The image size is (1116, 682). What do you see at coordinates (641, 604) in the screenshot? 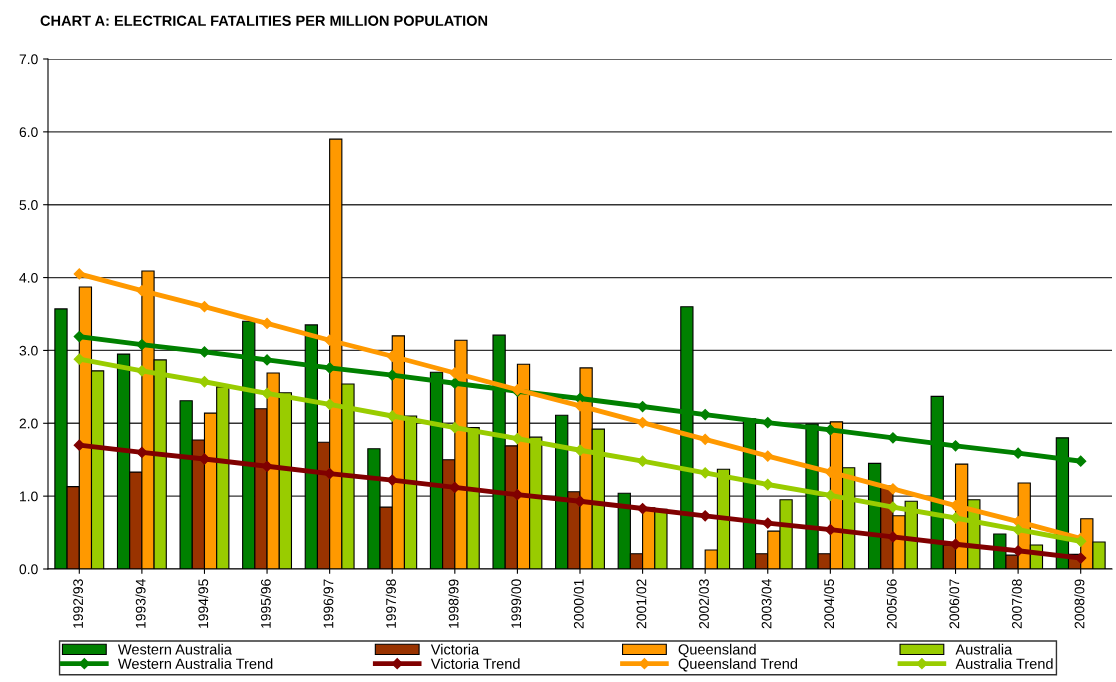
I see `x-tick-label: 2001/02` at bounding box center [641, 604].